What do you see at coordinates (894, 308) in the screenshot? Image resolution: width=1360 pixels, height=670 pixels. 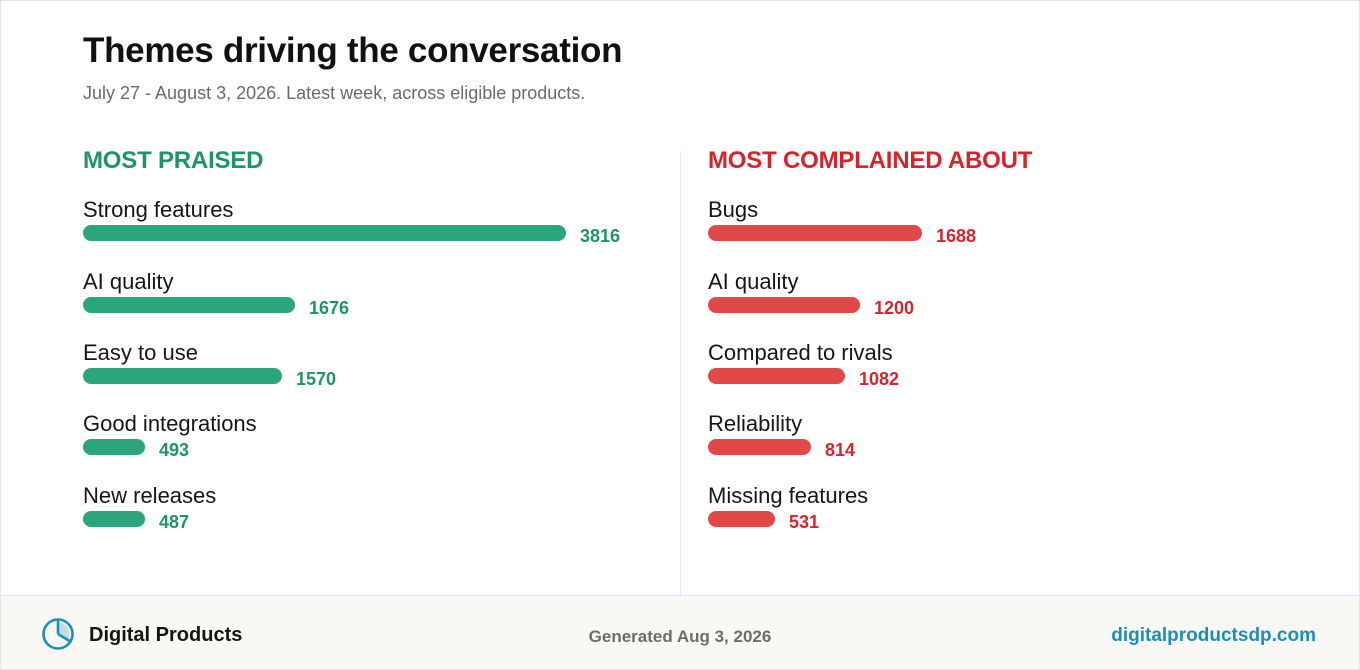 I see `bar-value-label: 1200` at bounding box center [894, 308].